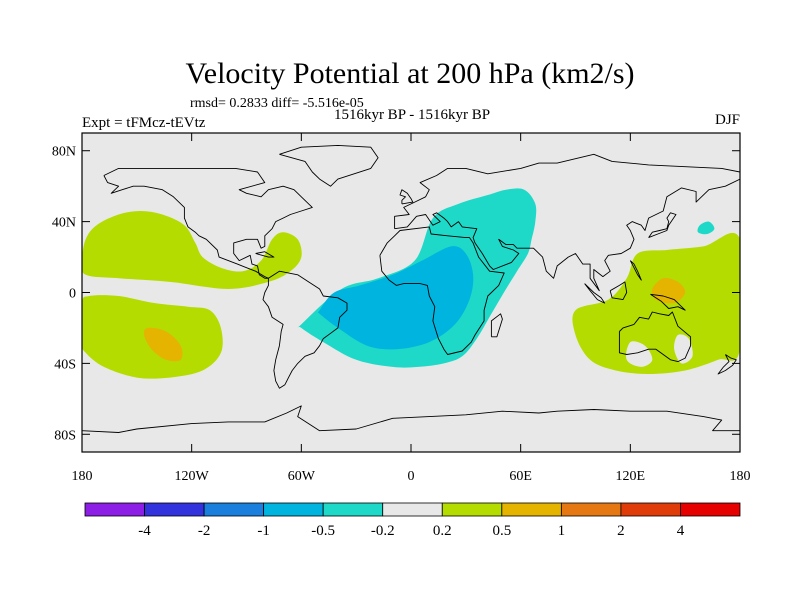 The height and width of the screenshot is (600, 800). I want to click on colorbar-label: 0.2, so click(442, 531).